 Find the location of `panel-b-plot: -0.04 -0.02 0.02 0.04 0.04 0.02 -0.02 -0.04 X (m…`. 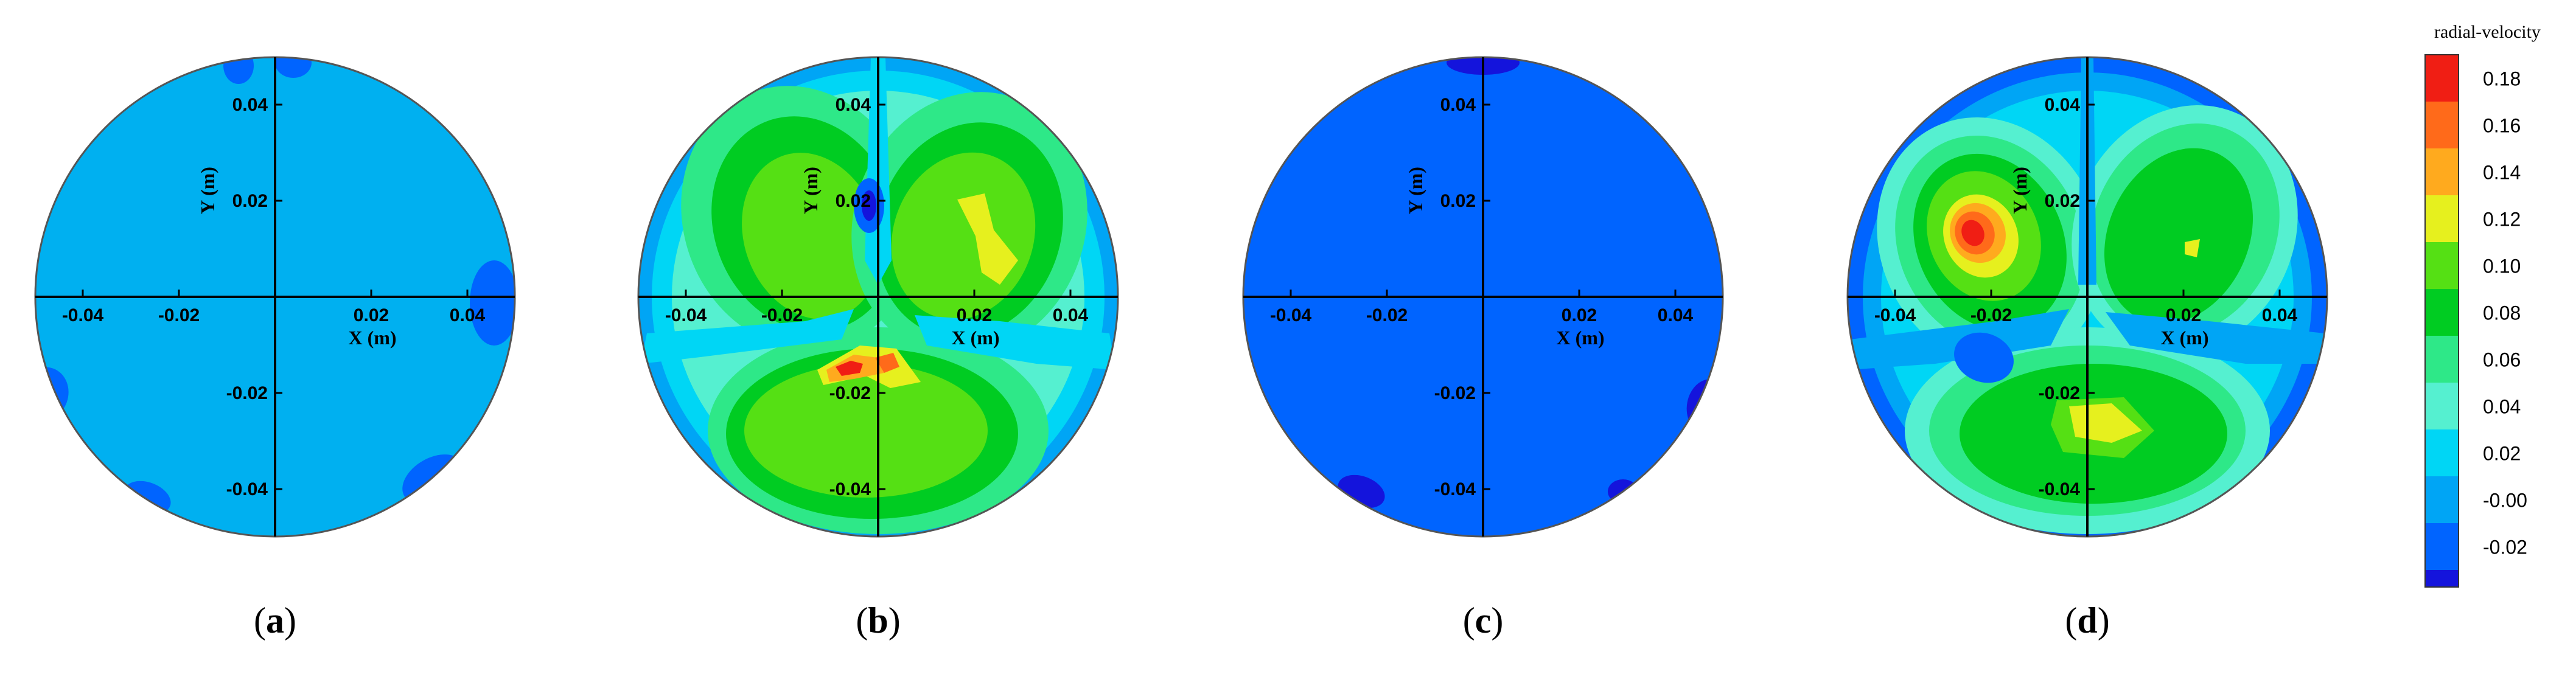

panel-b-plot: -0.04 -0.02 0.02 0.04 0.04 0.02 -0.02 -0.04 X (m… is located at coordinates (878, 297).